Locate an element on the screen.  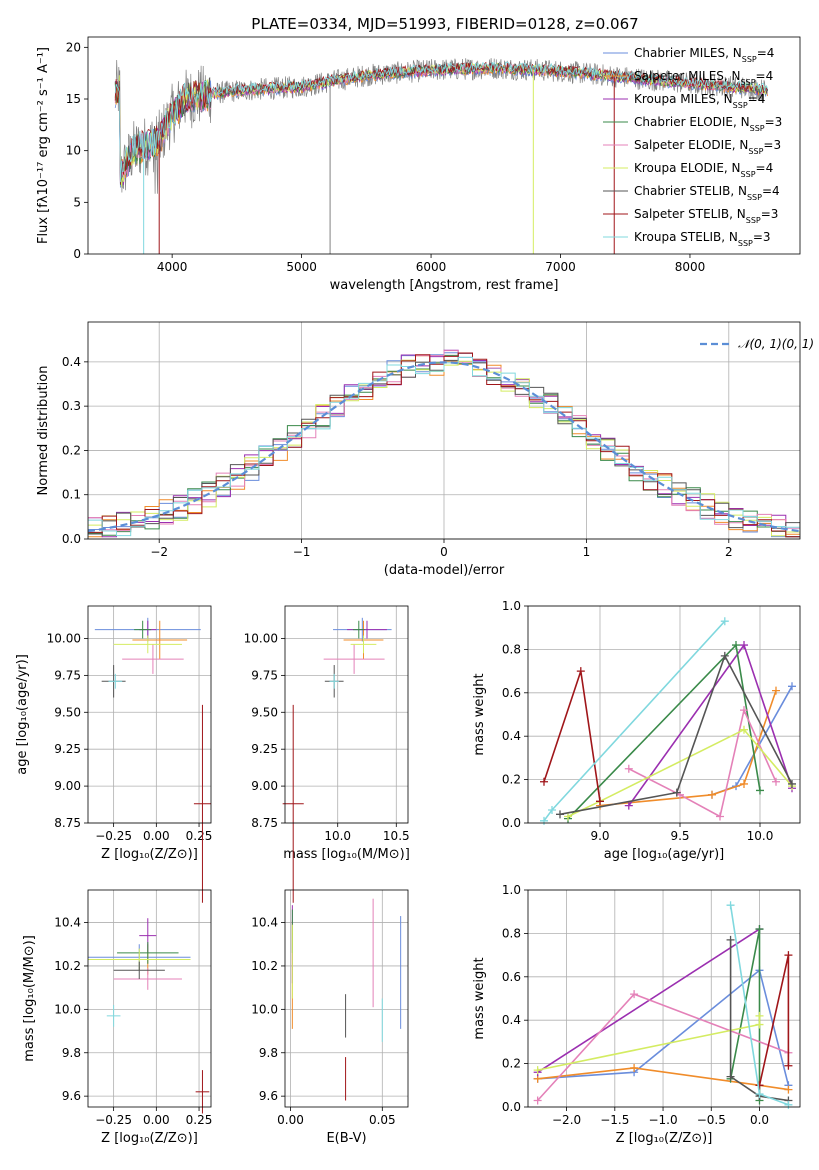
y-tick-label: 9.75 is located at coordinates (264, 675).